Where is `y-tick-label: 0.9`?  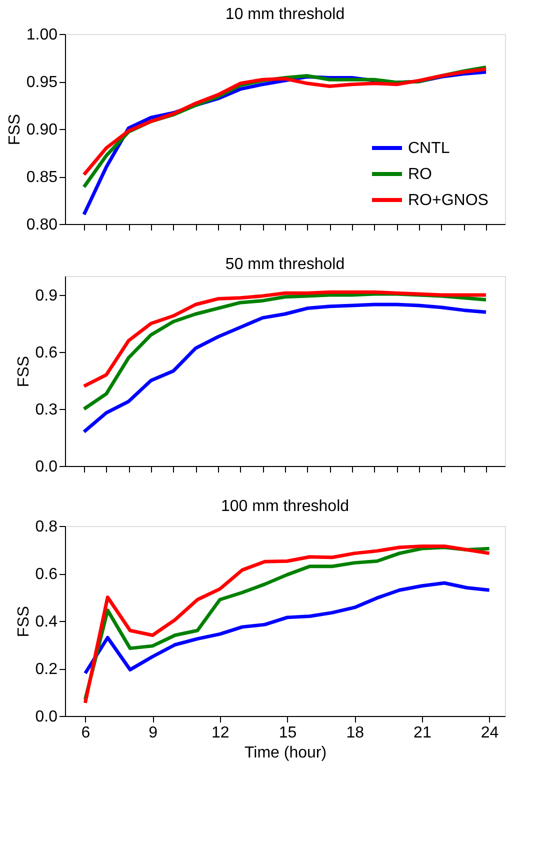
y-tick-label: 0.9 is located at coordinates (46, 296).